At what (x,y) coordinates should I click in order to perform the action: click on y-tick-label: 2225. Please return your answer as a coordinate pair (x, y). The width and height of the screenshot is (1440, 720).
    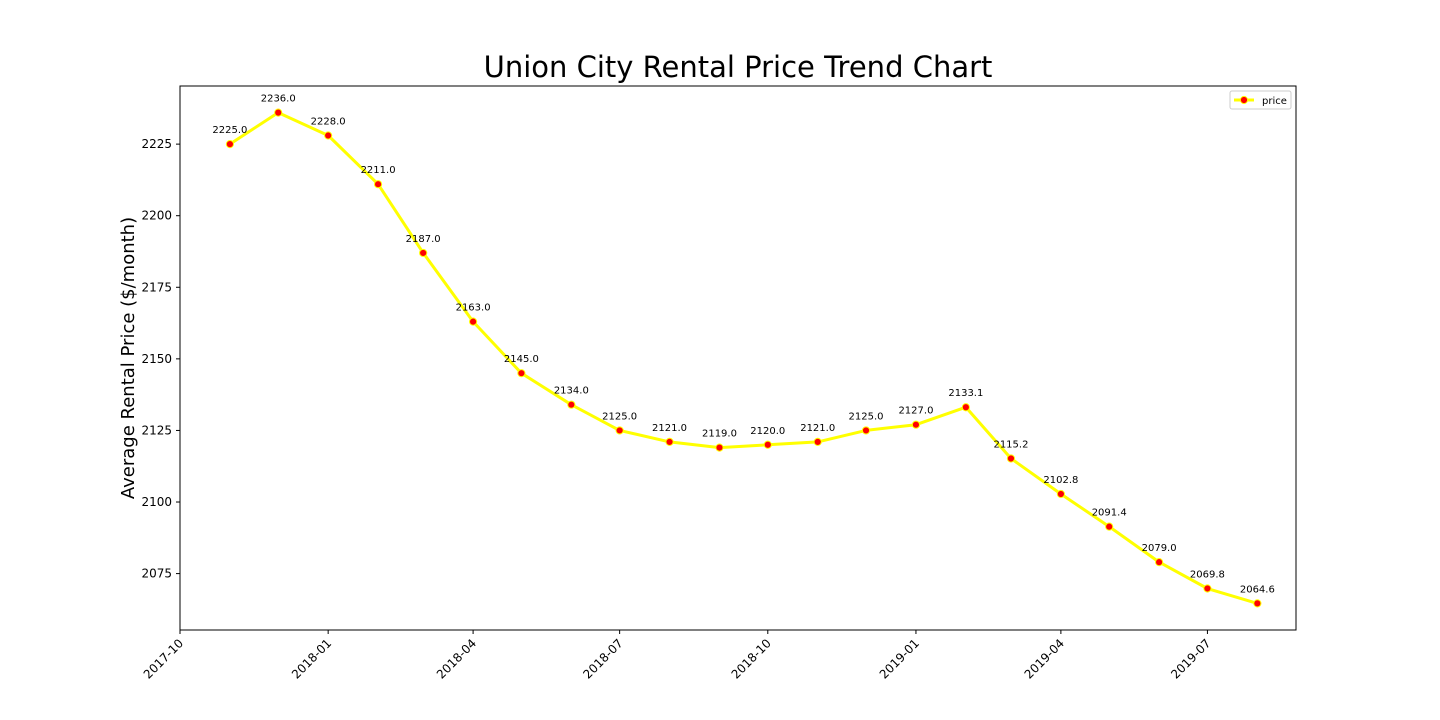
    Looking at the image, I should click on (156, 144).